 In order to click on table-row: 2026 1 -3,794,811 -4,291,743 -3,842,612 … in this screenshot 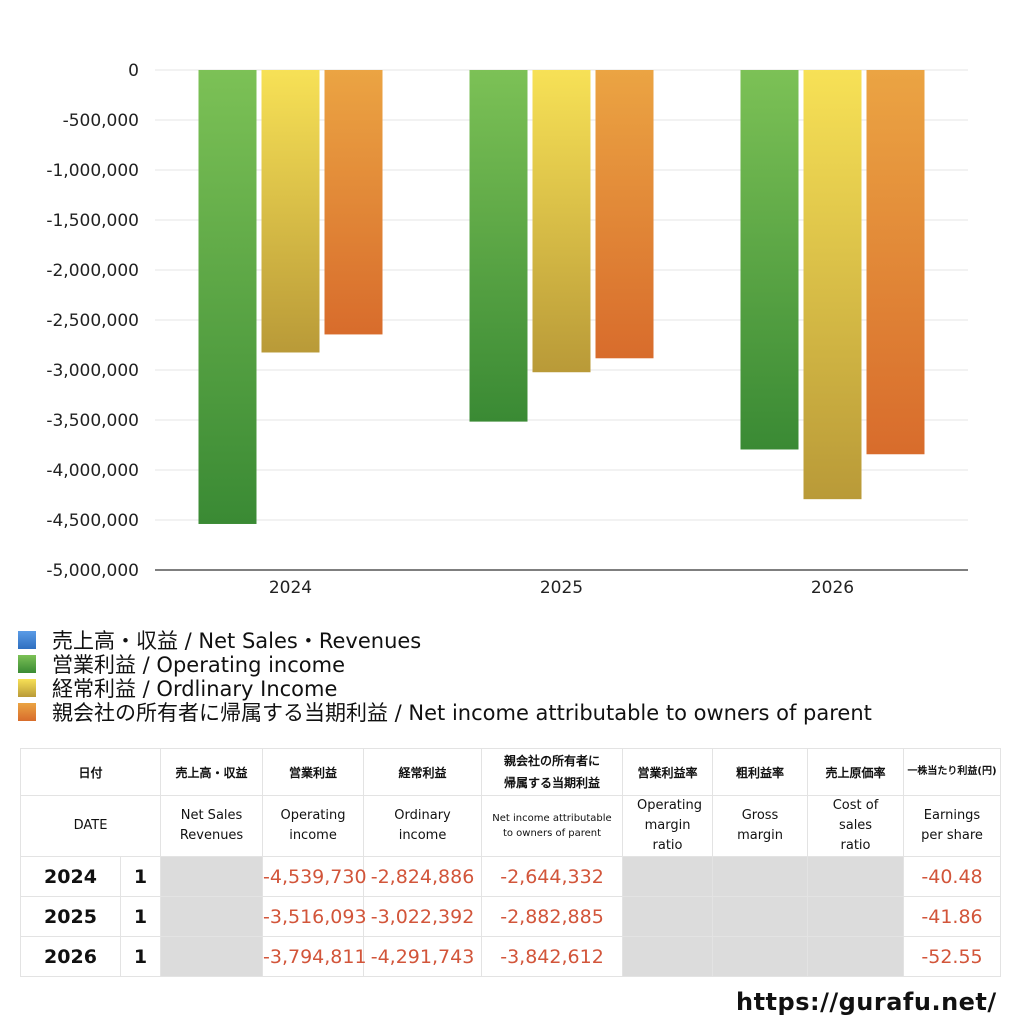, I will do `click(511, 956)`.